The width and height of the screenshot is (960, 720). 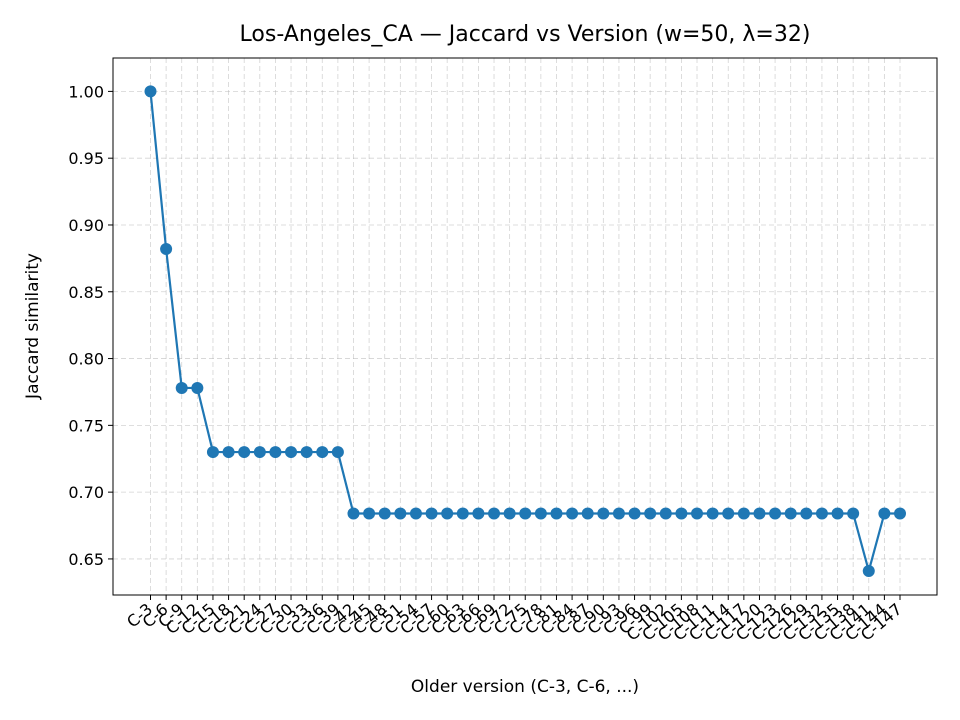 I want to click on y-tick-label: 0.85, so click(x=86, y=292).